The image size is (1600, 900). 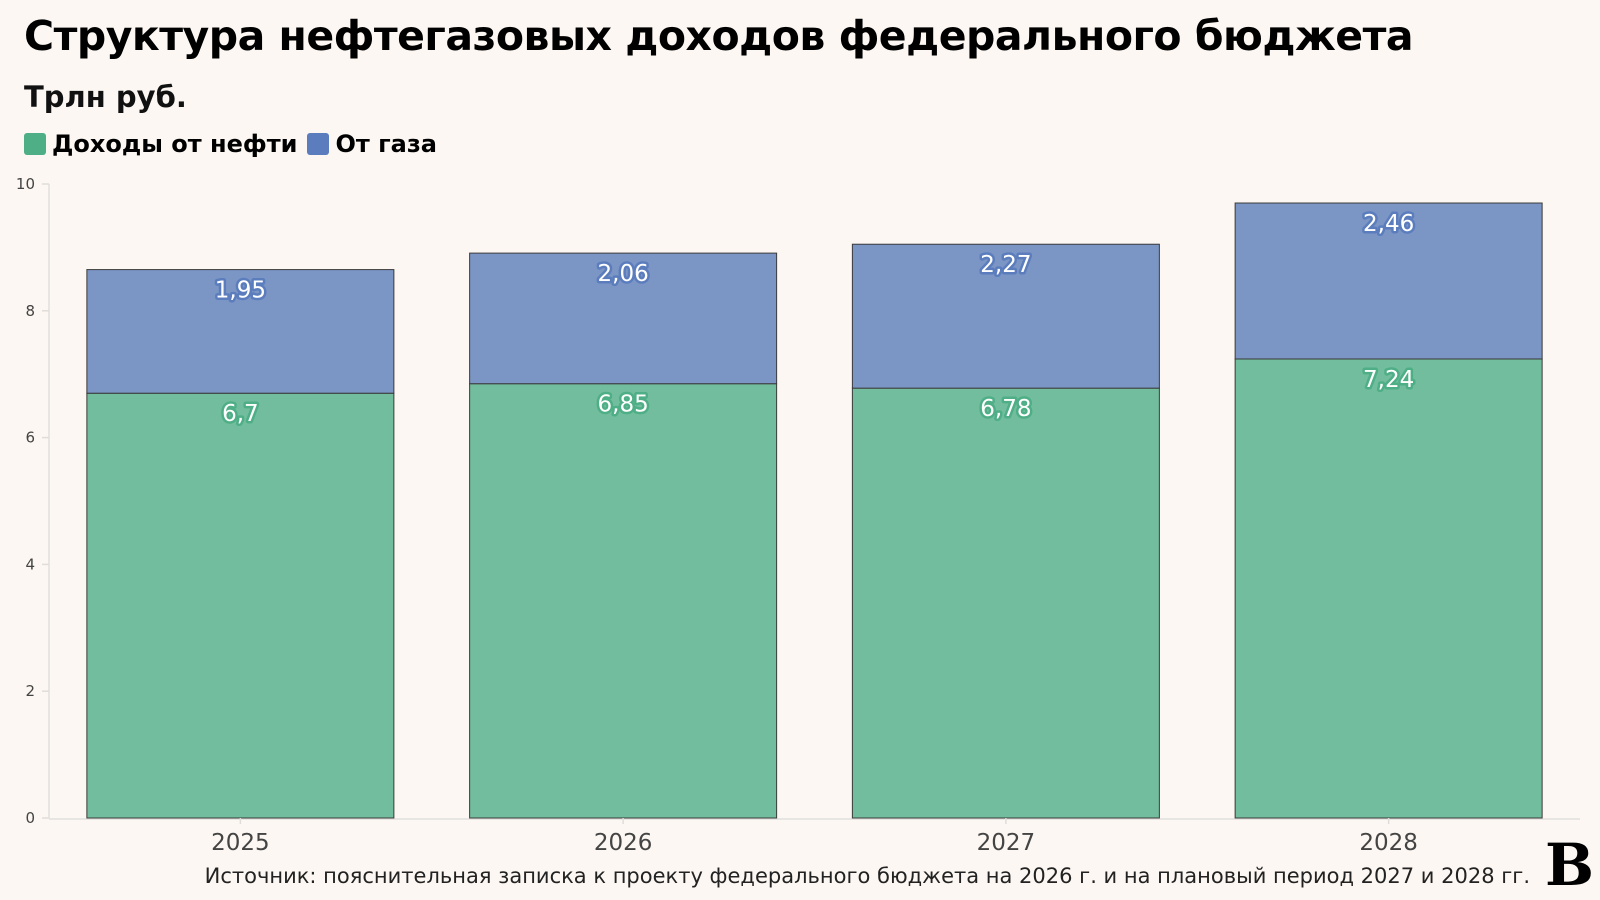 What do you see at coordinates (386, 144) in the screenshot?
I see `legend-label-gas: От газа` at bounding box center [386, 144].